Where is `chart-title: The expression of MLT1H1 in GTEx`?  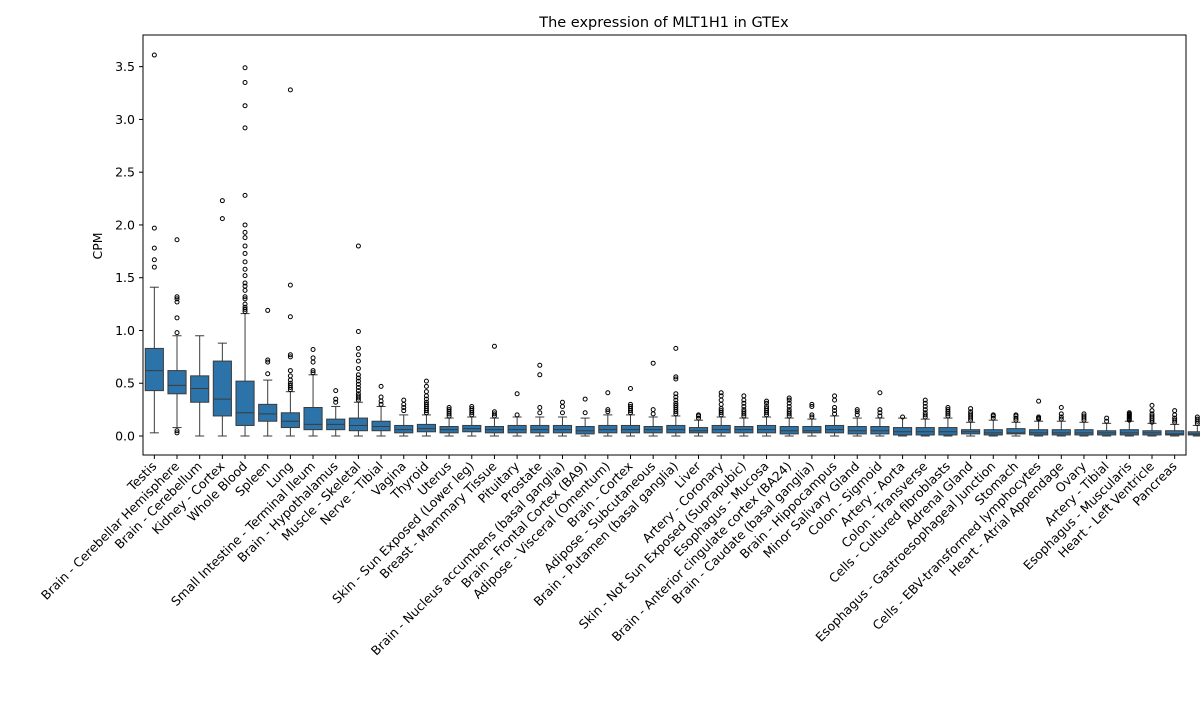
chart-title: The expression of MLT1H1 in GTEx is located at coordinates (663, 23).